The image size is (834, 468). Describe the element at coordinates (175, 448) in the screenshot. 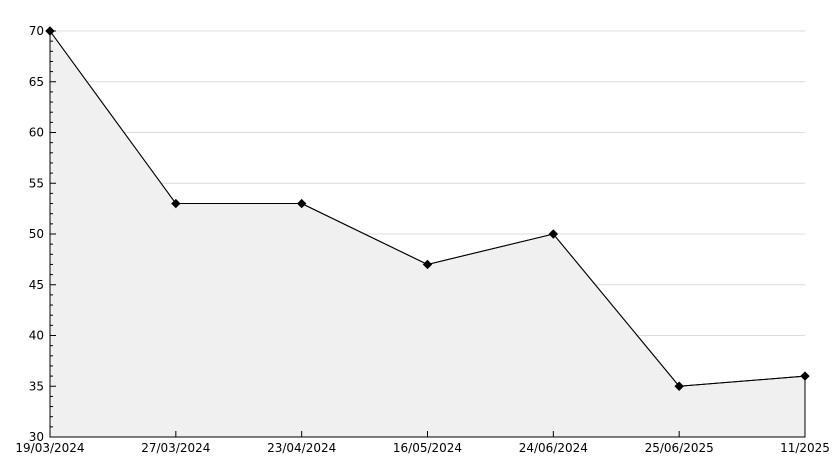

I see `x-tick-label: 27/03/2024` at that location.